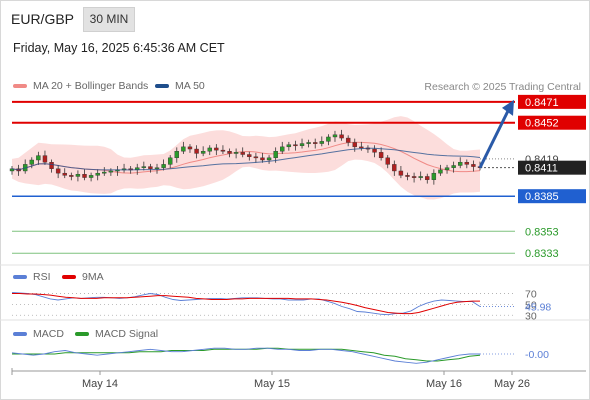 This screenshot has height=400, width=590. What do you see at coordinates (541, 169) in the screenshot?
I see `level-label: 0.8411` at bounding box center [541, 169].